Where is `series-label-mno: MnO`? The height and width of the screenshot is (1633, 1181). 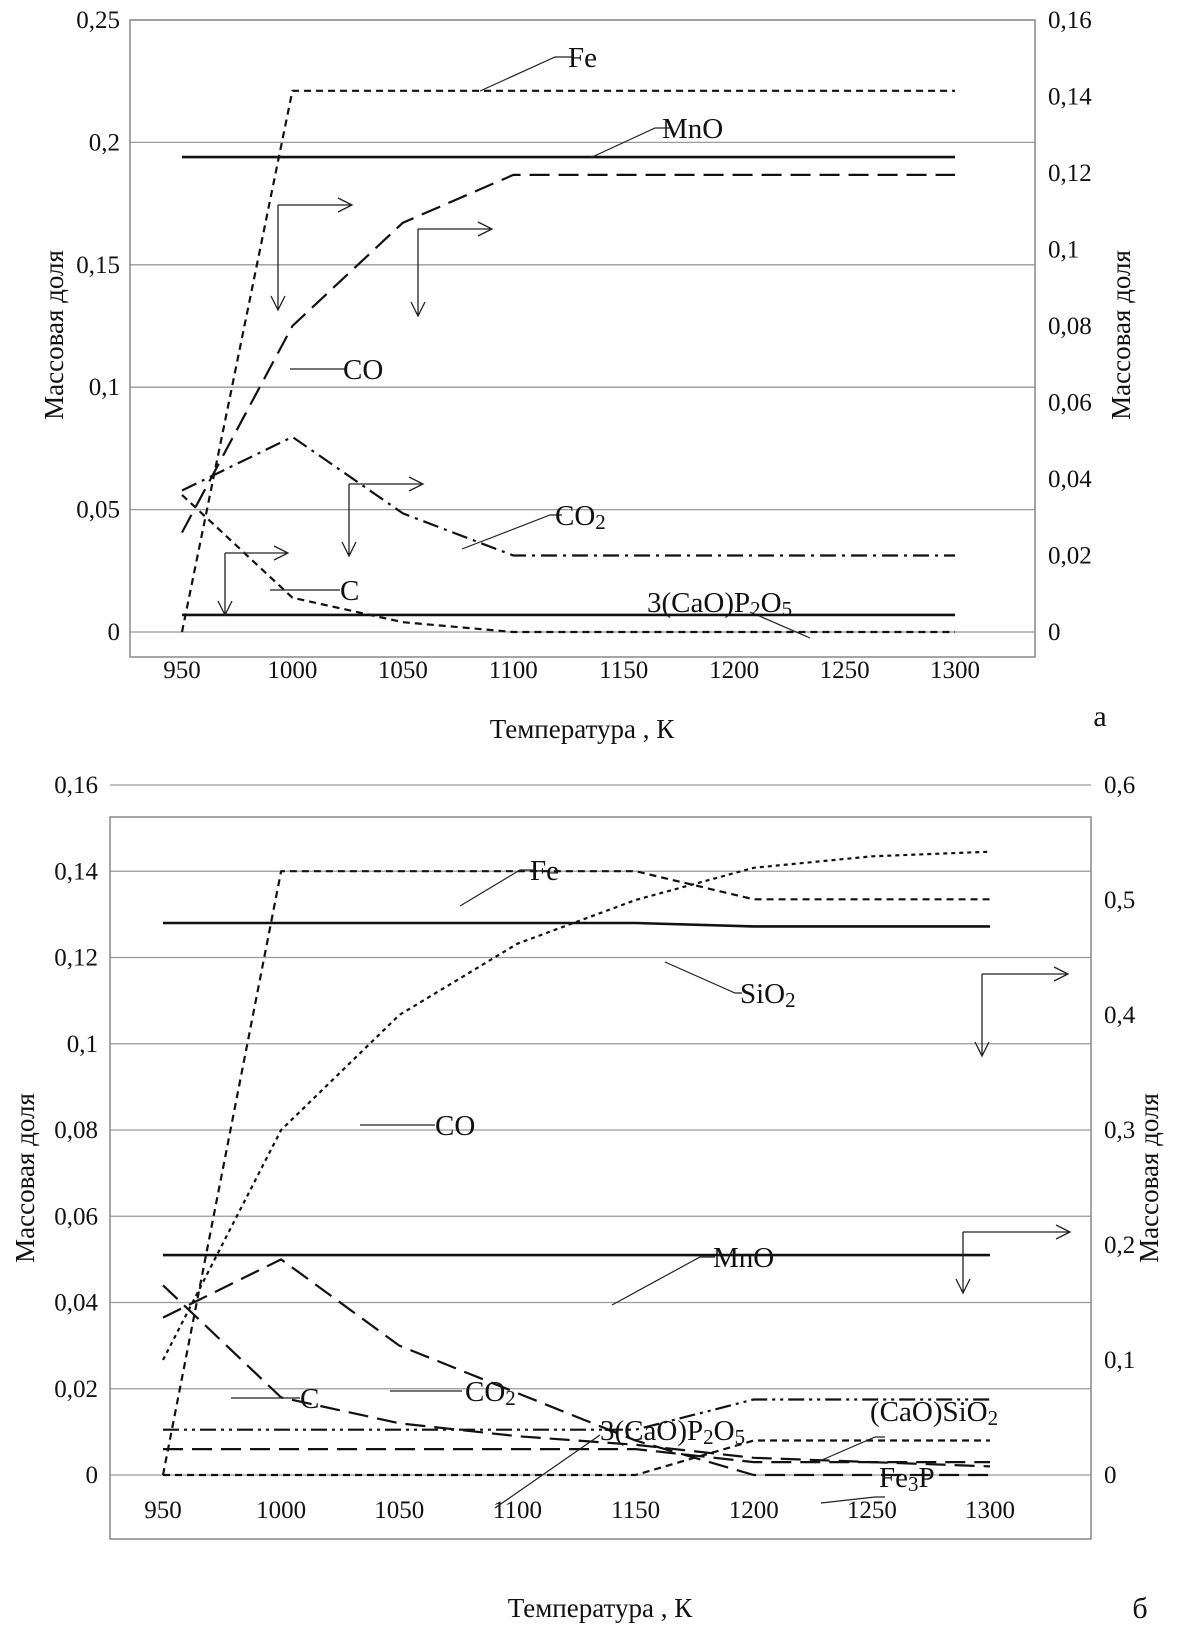
series-label-mno: MnO is located at coordinates (743, 1258).